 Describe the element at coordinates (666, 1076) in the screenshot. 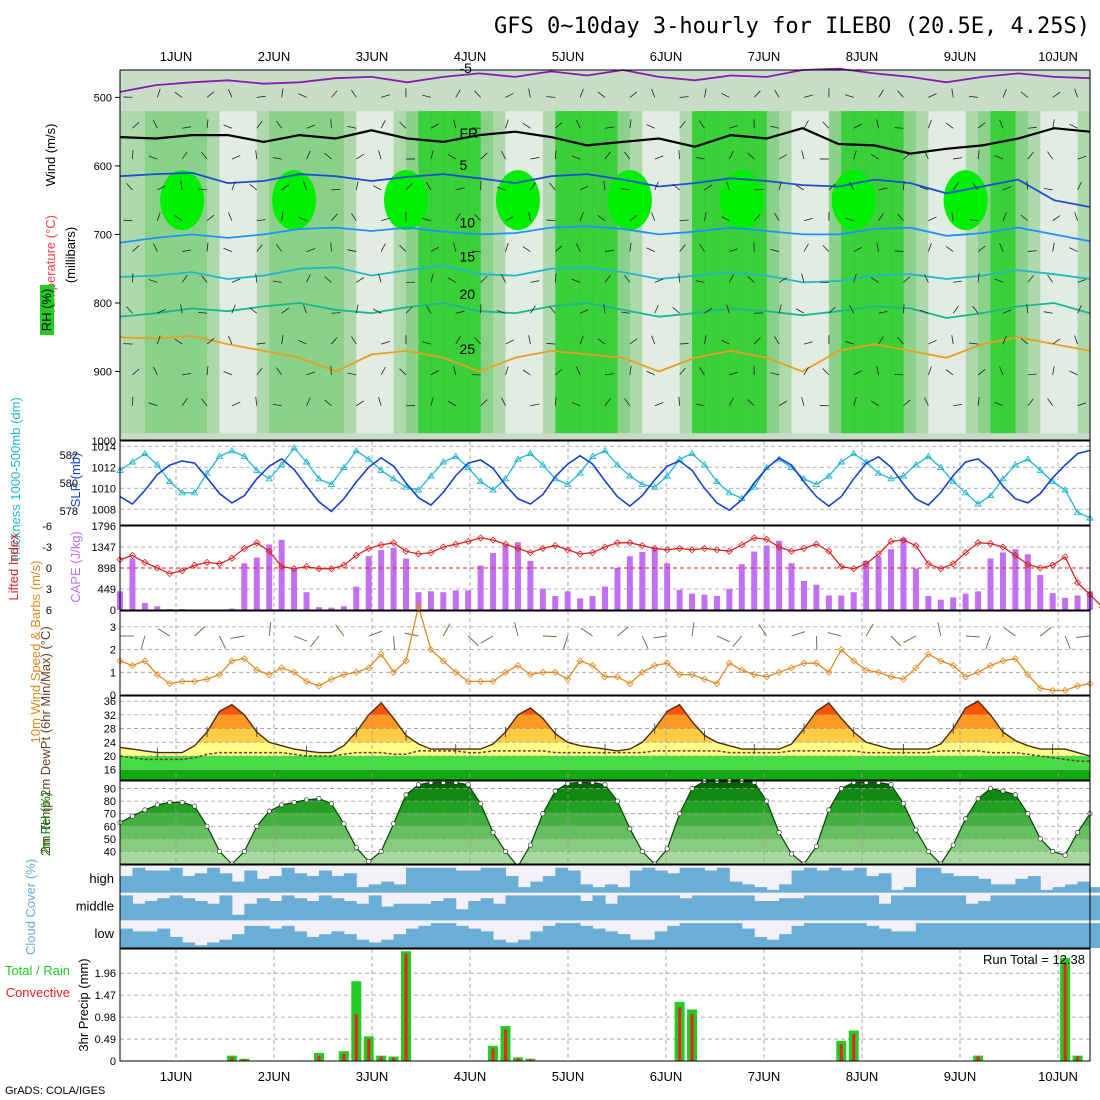

I see `date-label: 6JUN` at that location.